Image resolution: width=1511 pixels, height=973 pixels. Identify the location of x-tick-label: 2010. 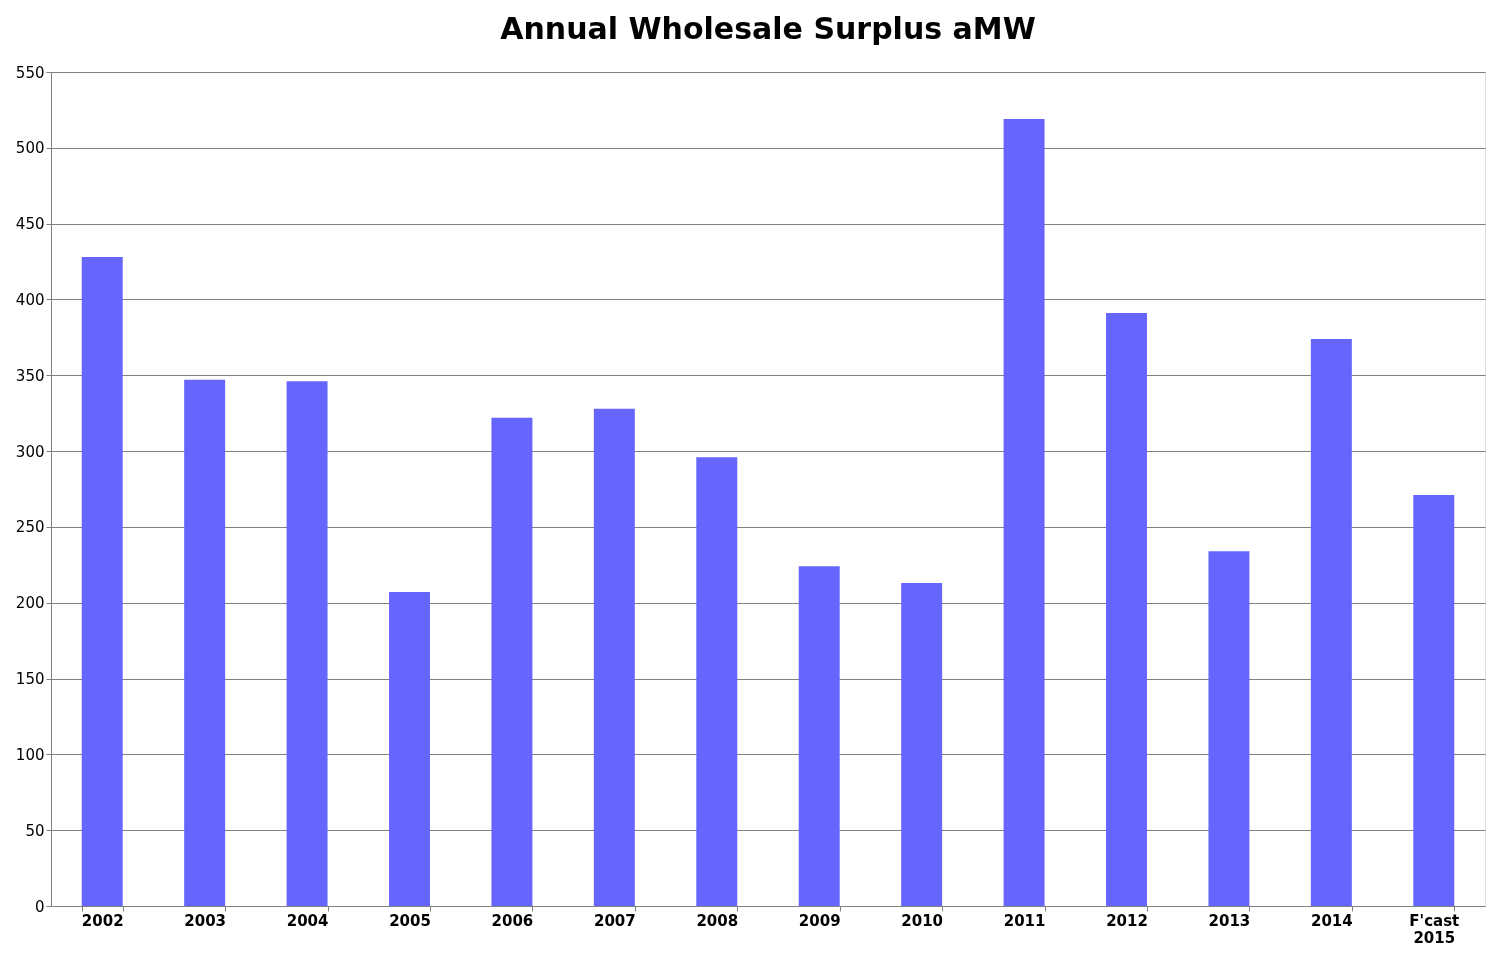
(922, 920).